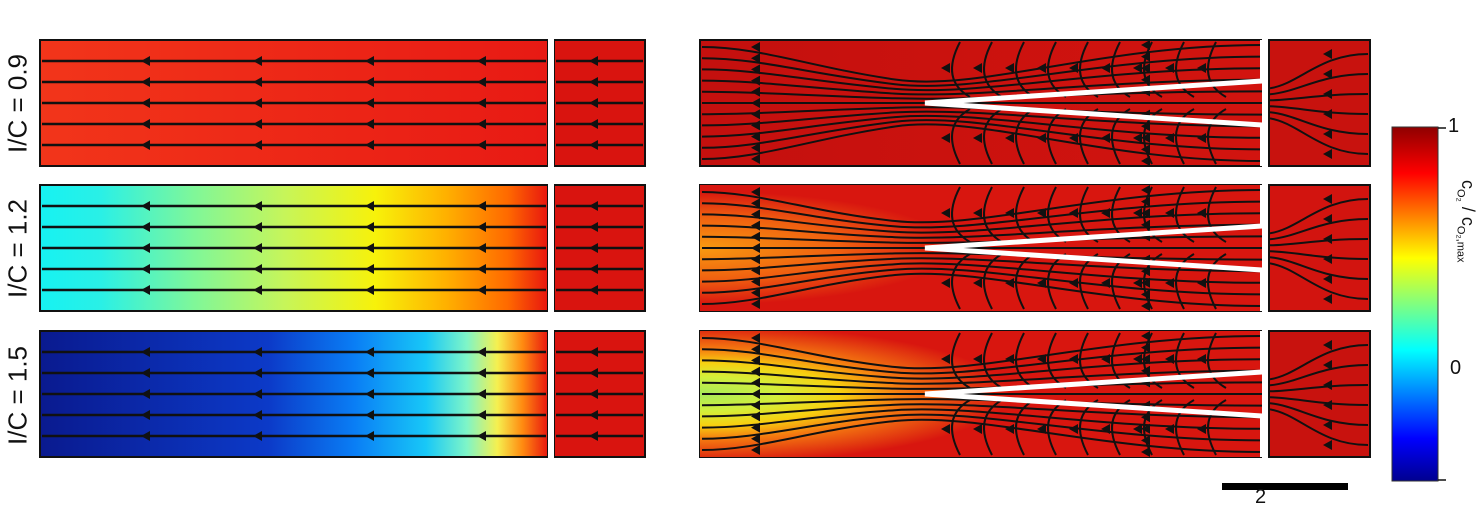 The height and width of the screenshot is (509, 1481). Describe the element at coordinates (1456, 368) in the screenshot. I see `colorbar-min-label: 0` at that location.